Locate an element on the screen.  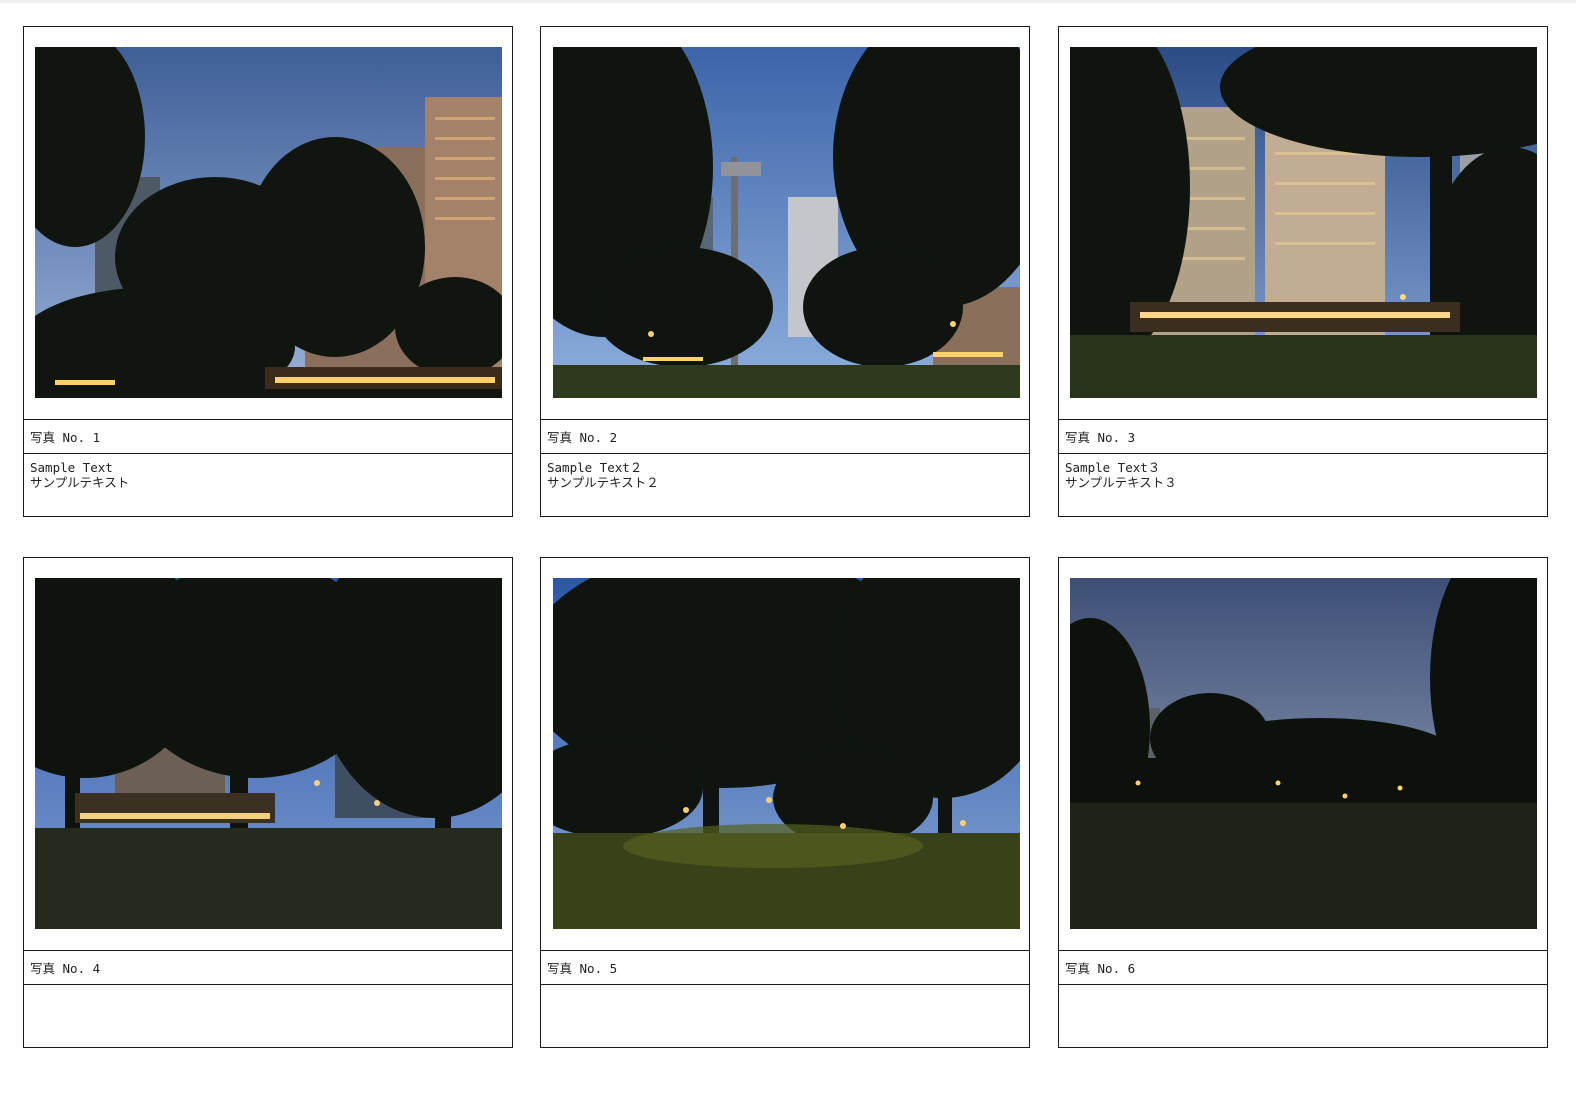
photo-note: Sample Text２ サンプルテキスト２ is located at coordinates (785, 485).